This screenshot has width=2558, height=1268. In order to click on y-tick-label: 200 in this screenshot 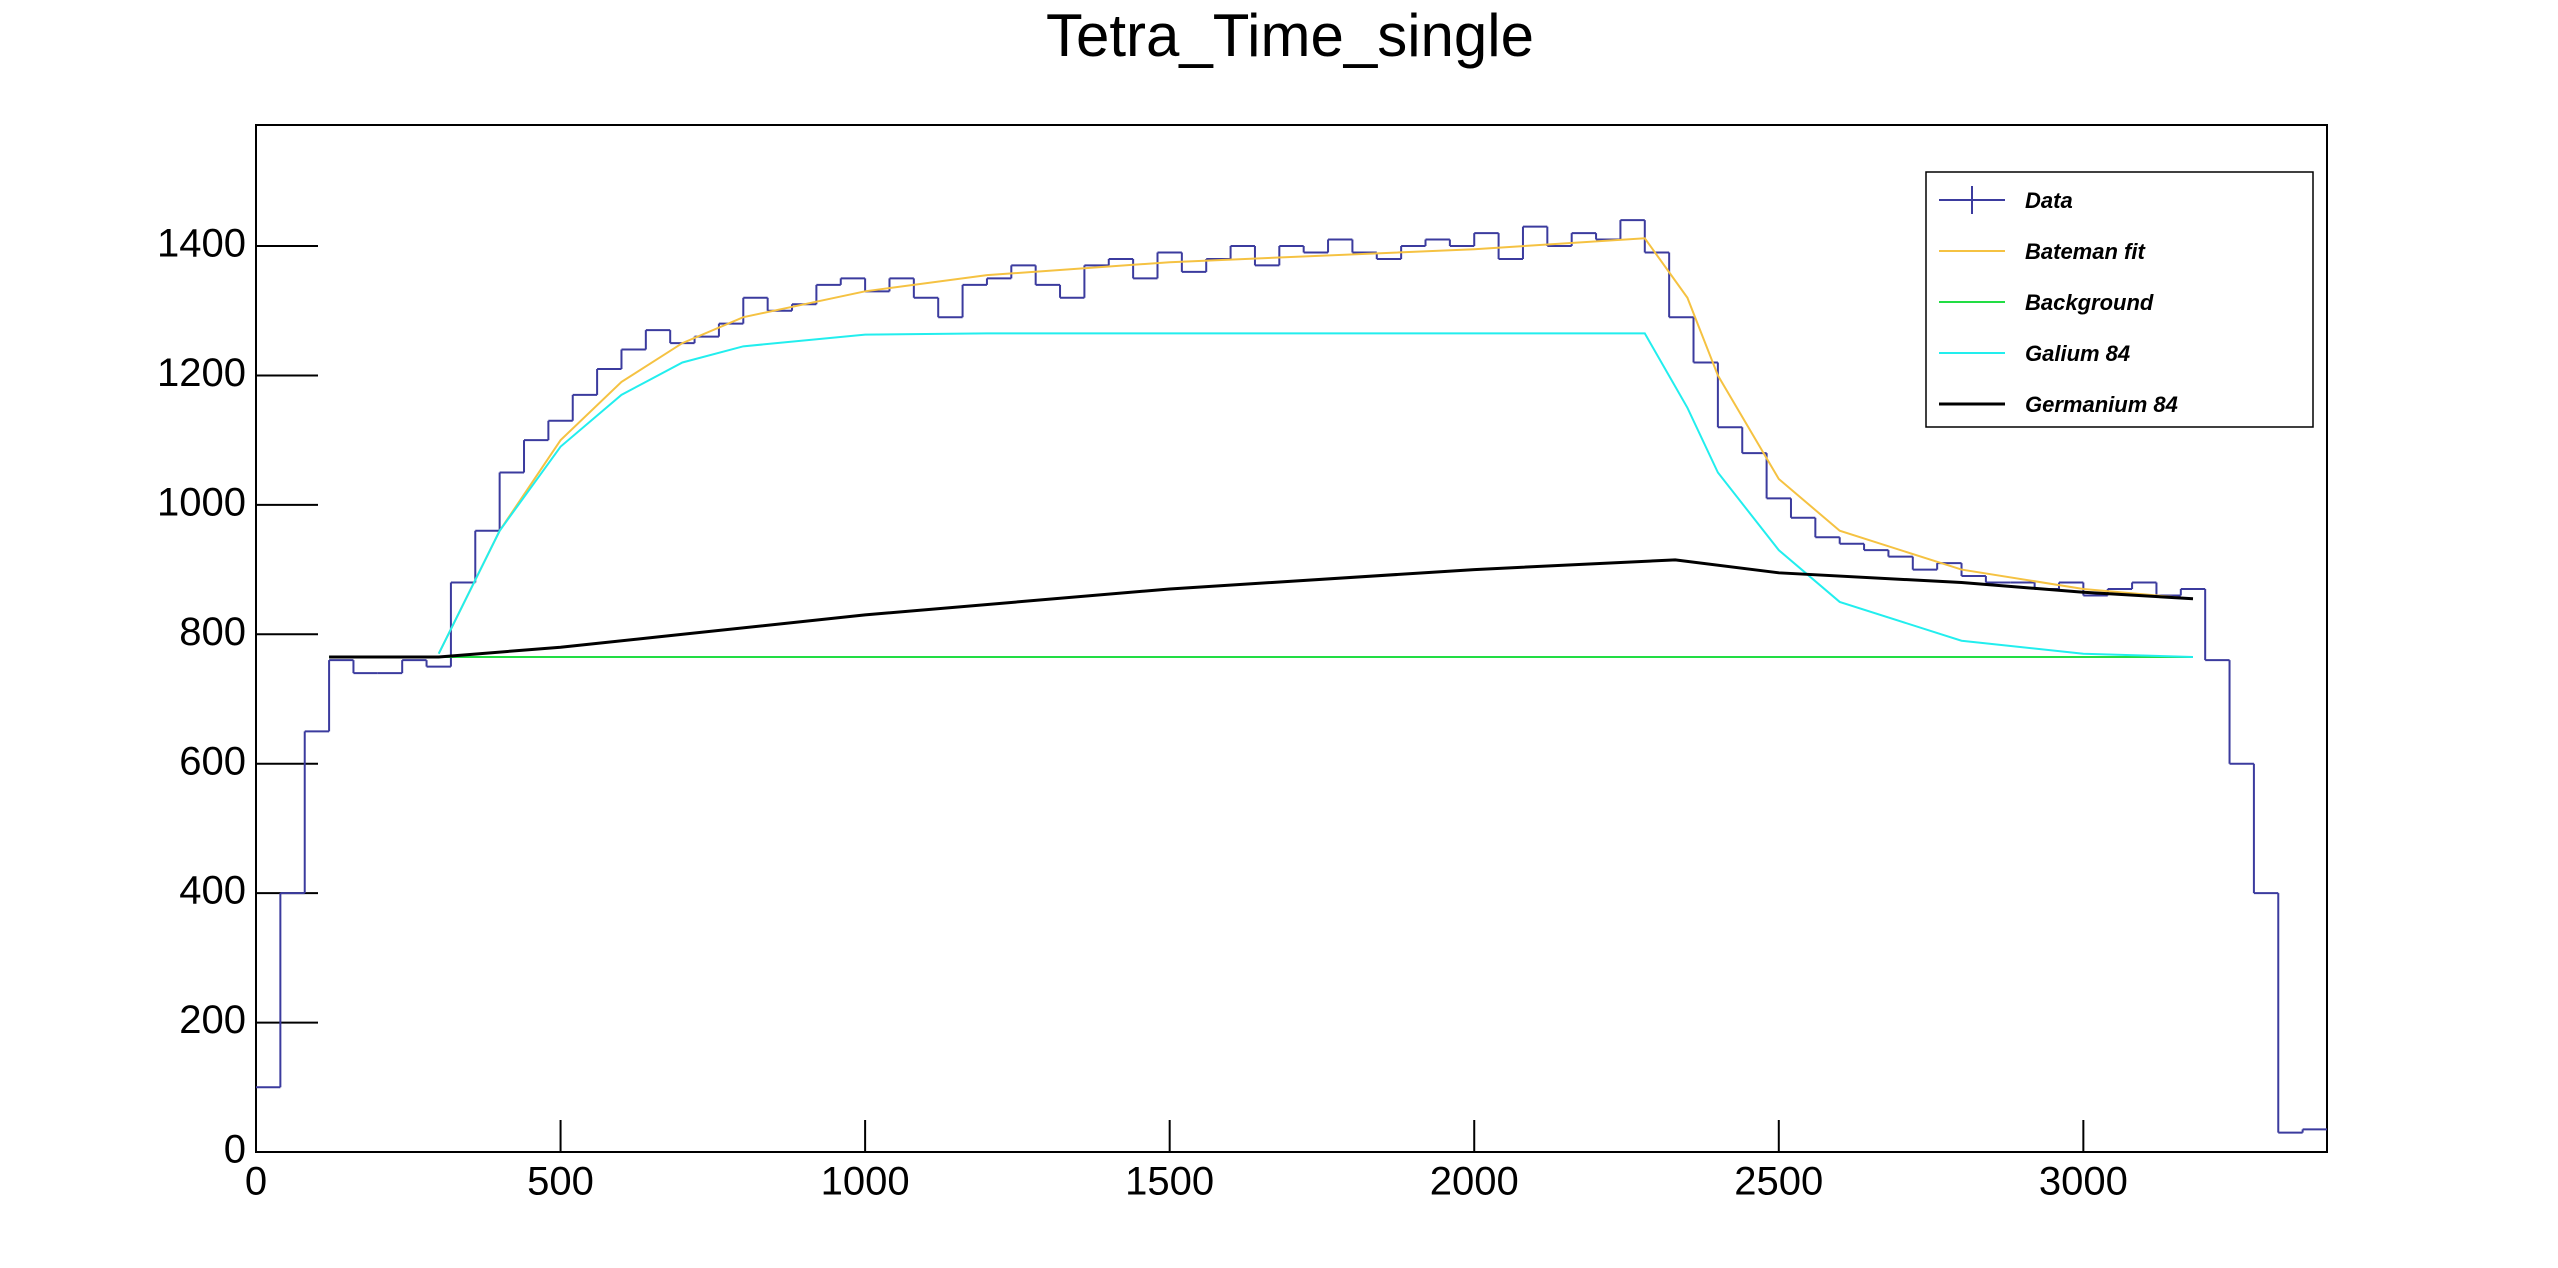, I will do `click(212, 1020)`.